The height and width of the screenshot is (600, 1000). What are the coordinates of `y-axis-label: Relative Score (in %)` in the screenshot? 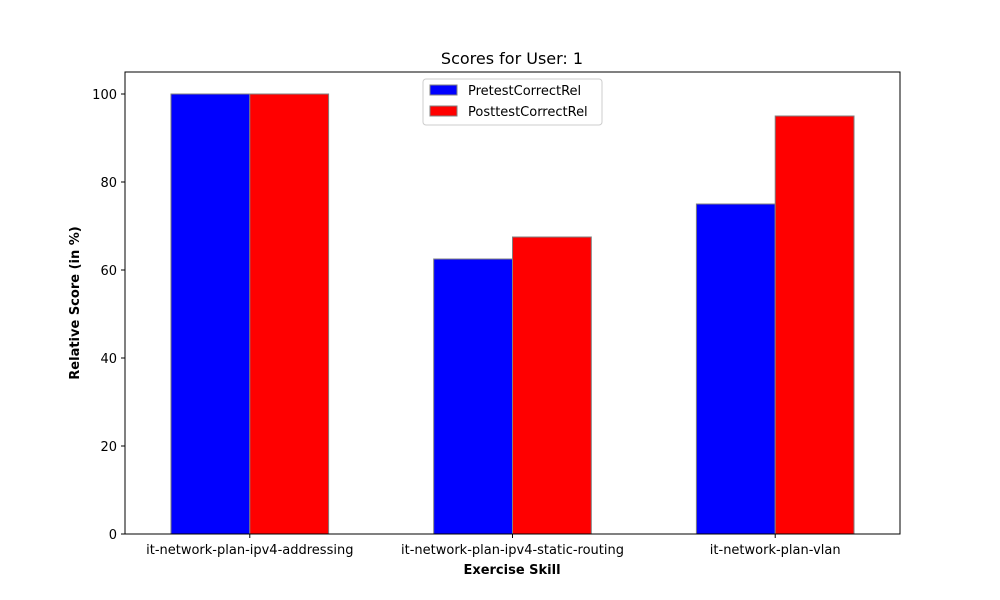 It's located at (75, 302).